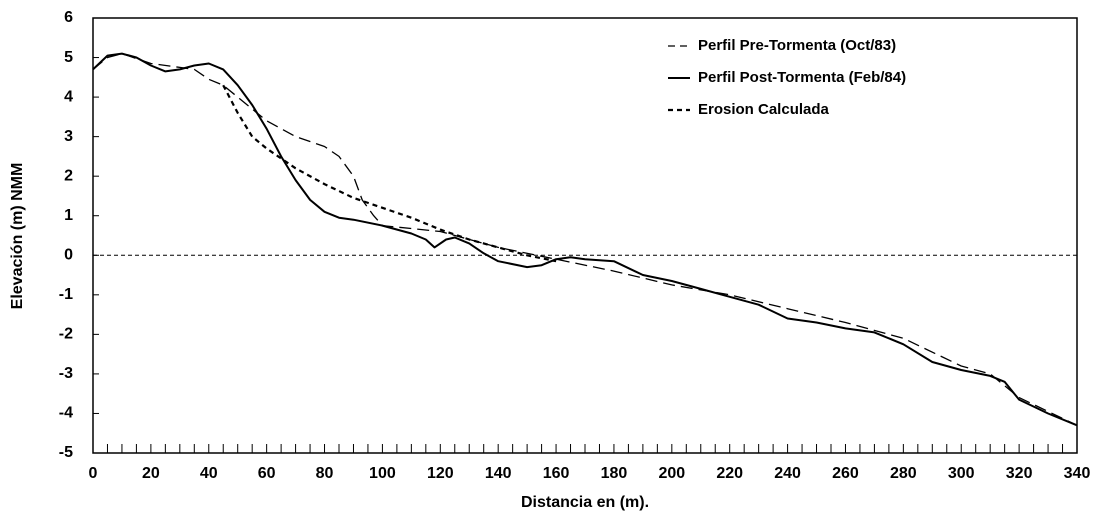 This screenshot has height=523, width=1099. What do you see at coordinates (585, 502) in the screenshot?
I see `x-axis-label: Distancia en (m).` at bounding box center [585, 502].